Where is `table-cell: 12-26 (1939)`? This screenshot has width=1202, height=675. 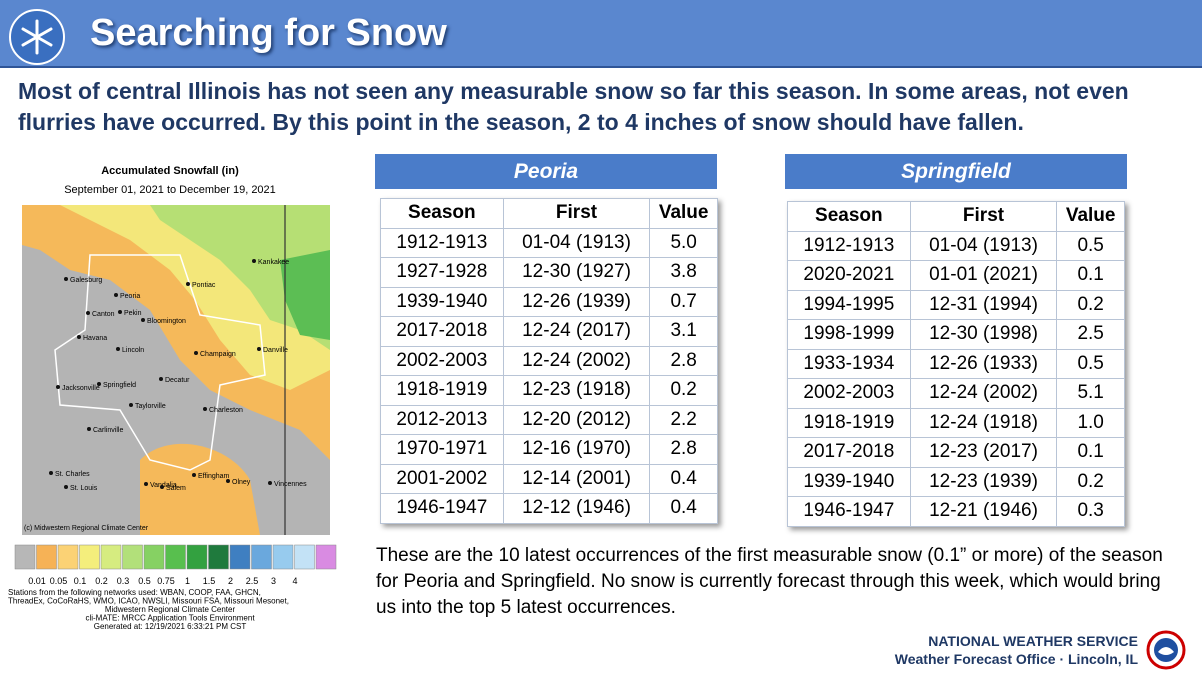
table-cell: 12-26 (1939) is located at coordinates (576, 301).